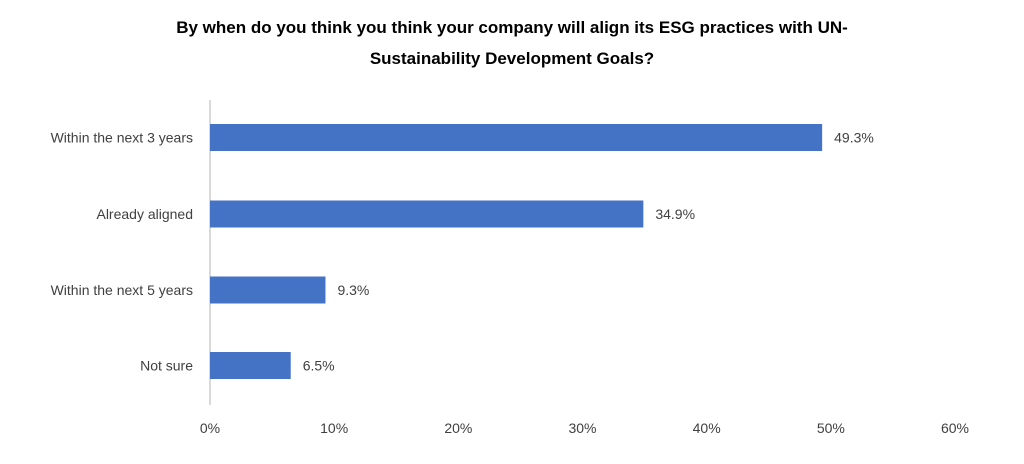  I want to click on category-label: Already aligned, so click(144, 214).